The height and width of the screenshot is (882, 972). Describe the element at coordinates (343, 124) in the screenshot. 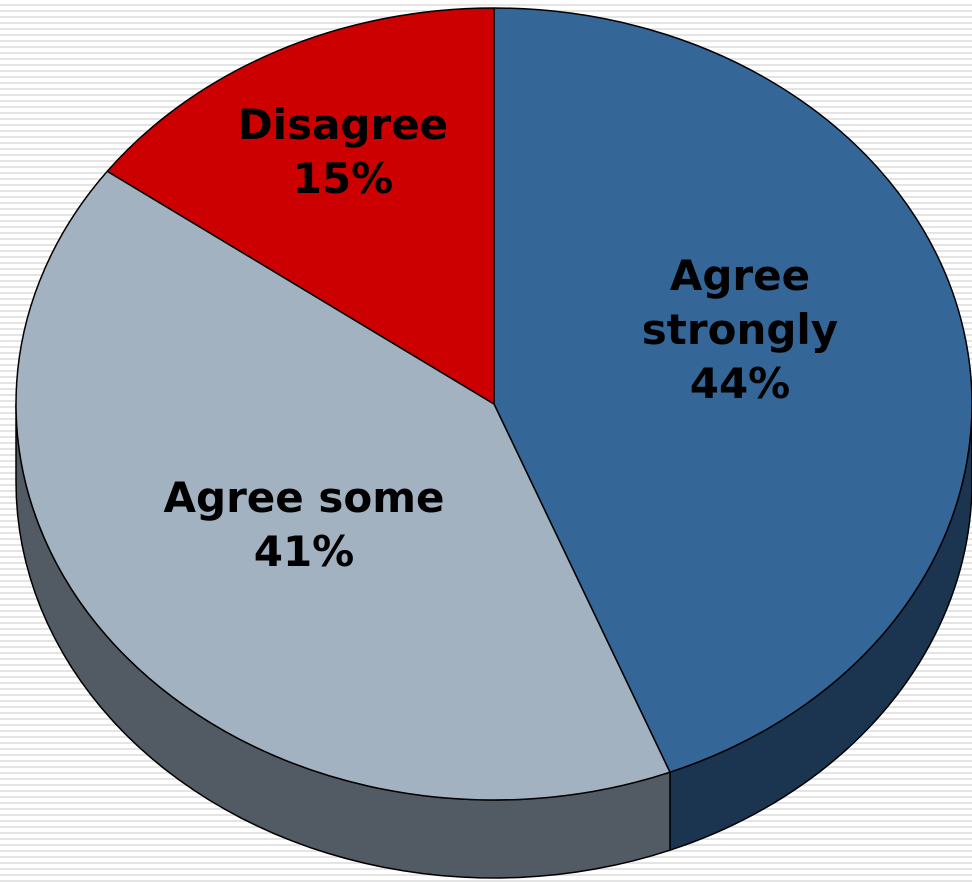

I see `slice-category: Disagree` at that location.